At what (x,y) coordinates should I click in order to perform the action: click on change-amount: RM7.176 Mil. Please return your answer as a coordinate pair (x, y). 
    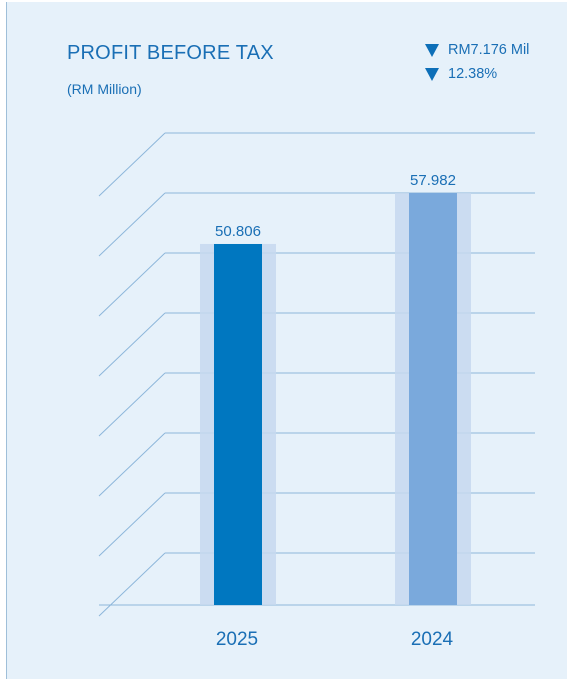
    Looking at the image, I should click on (477, 50).